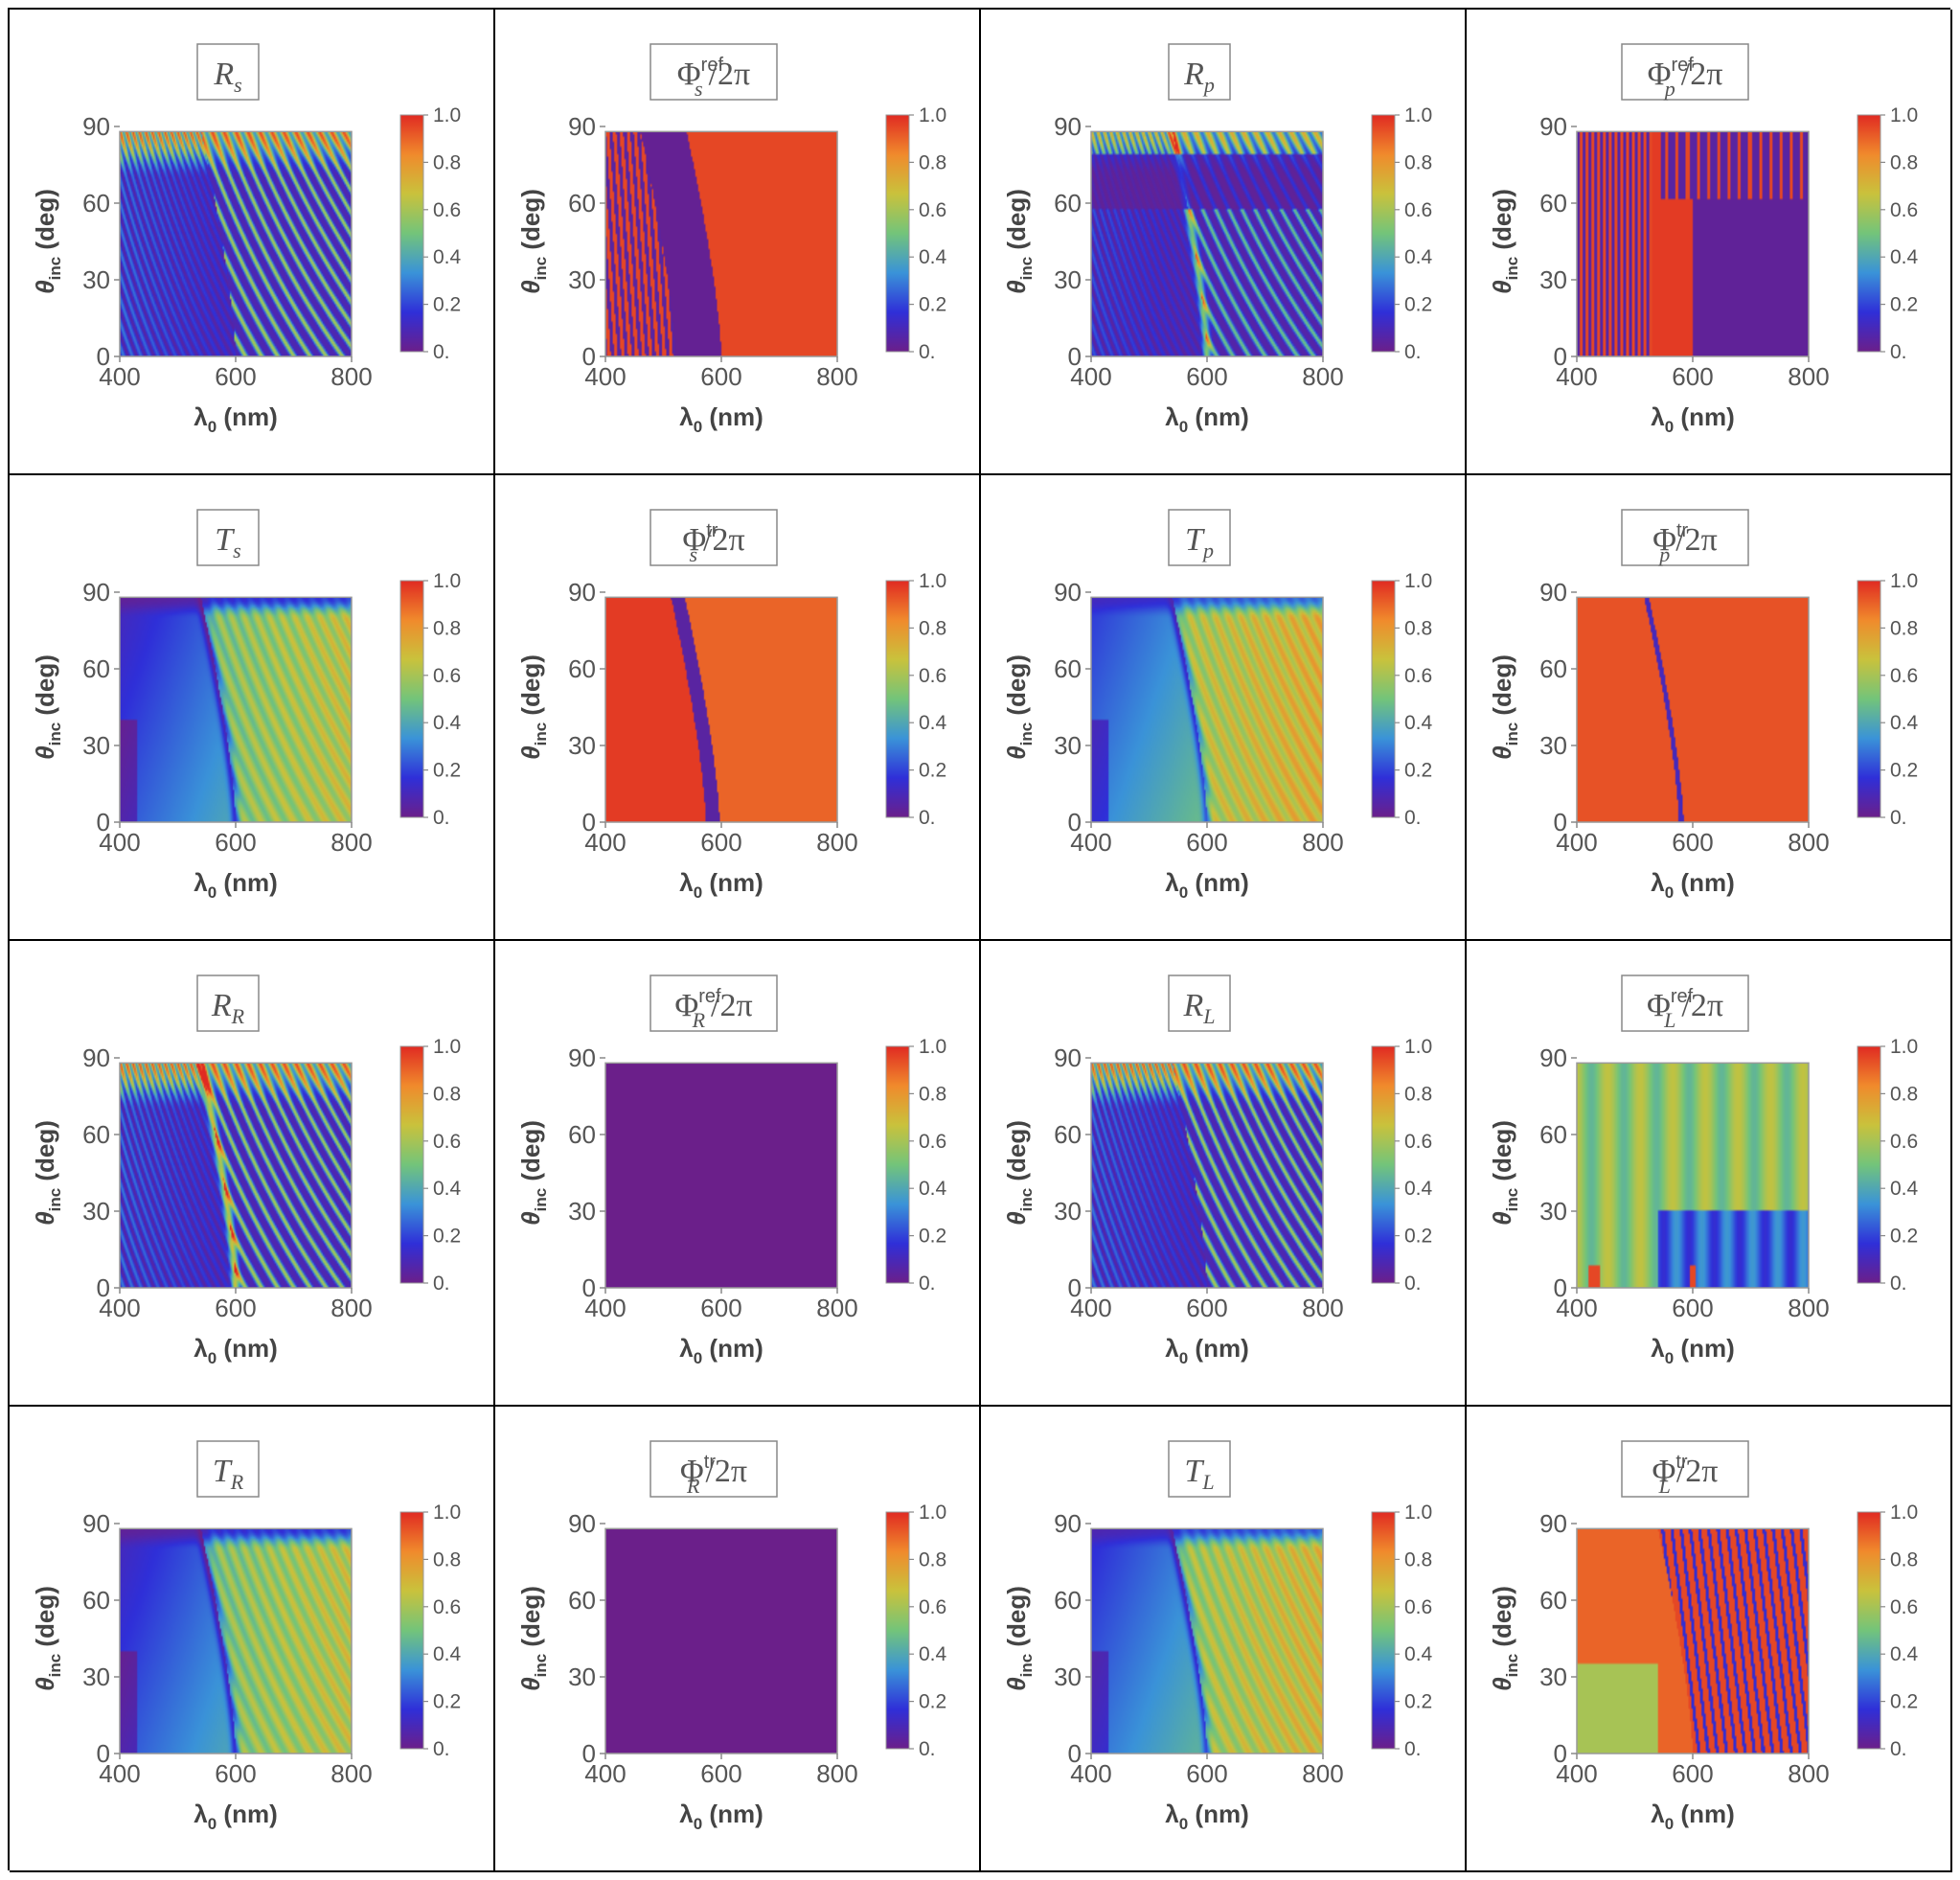 Image resolution: width=1960 pixels, height=1880 pixels. Describe the element at coordinates (228, 1469) in the screenshot. I see `chart-title: TR` at that location.